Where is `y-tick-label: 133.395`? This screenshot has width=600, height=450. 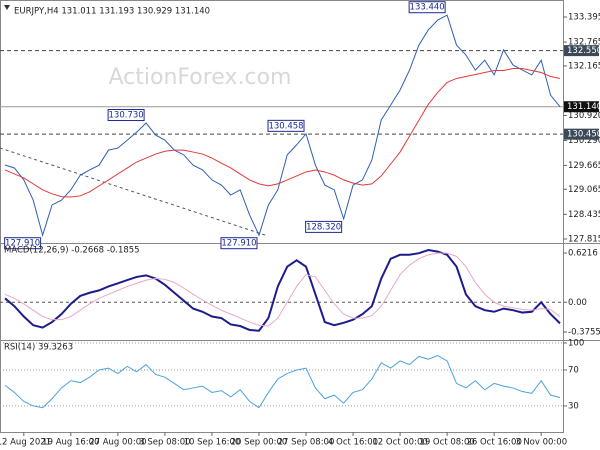
y-tick-label: 133.395 is located at coordinates (584, 18).